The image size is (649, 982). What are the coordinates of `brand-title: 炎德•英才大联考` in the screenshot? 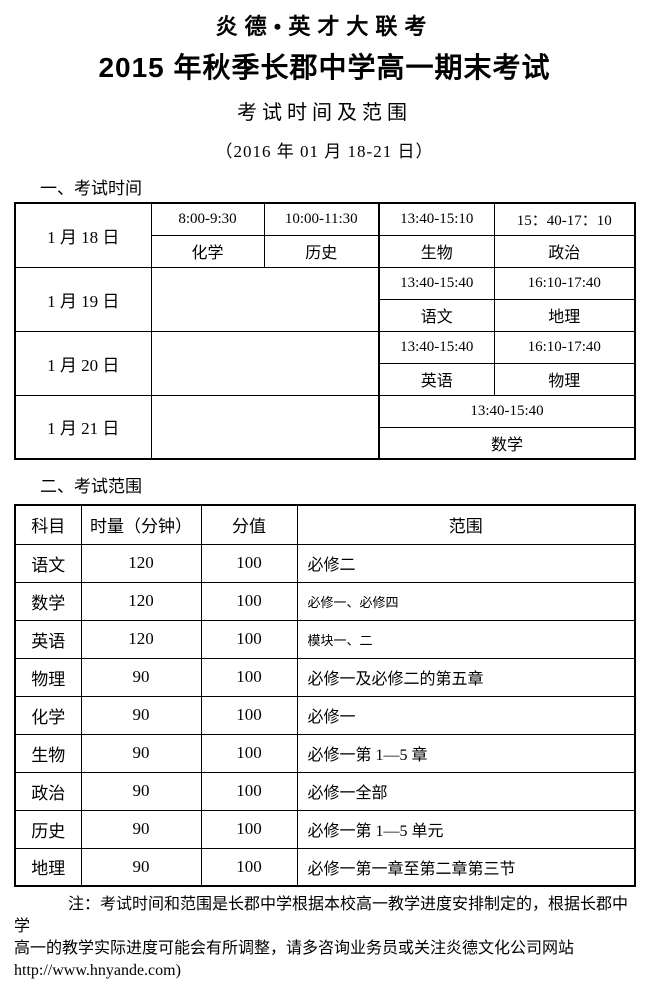 It's located at (324, 26).